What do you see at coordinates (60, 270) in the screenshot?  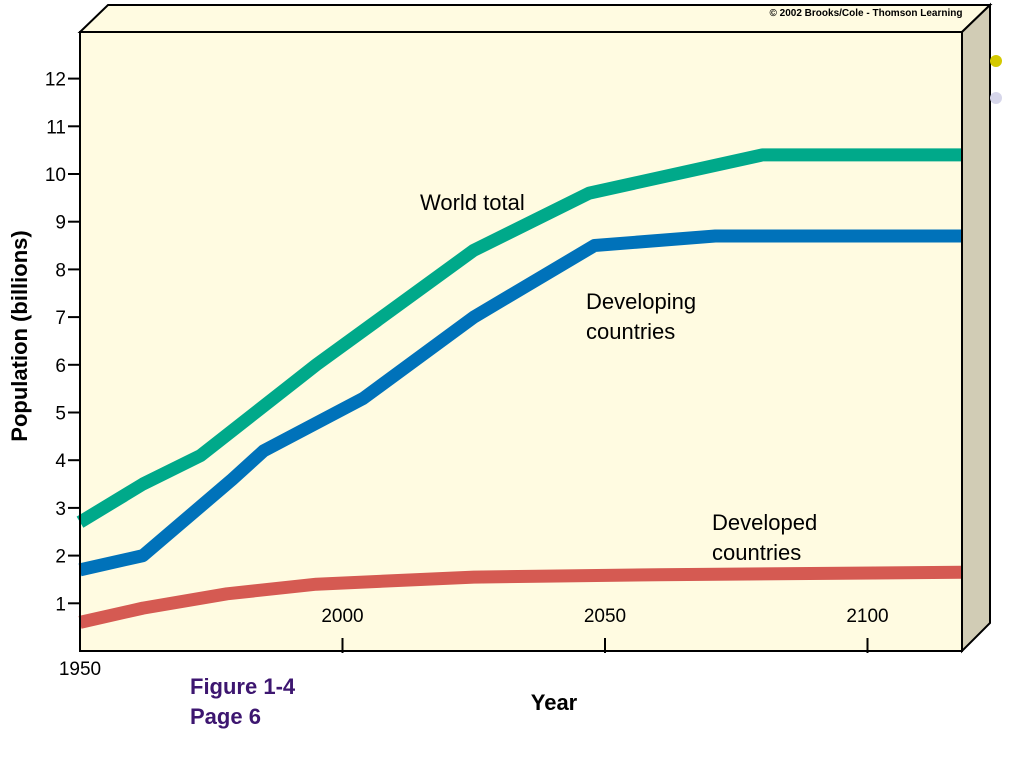 I see `y-tick-label: 8` at bounding box center [60, 270].